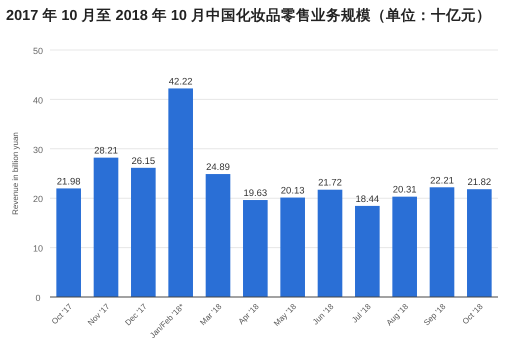  Describe the element at coordinates (38, 100) in the screenshot. I see `y-tick-label: 40` at that location.